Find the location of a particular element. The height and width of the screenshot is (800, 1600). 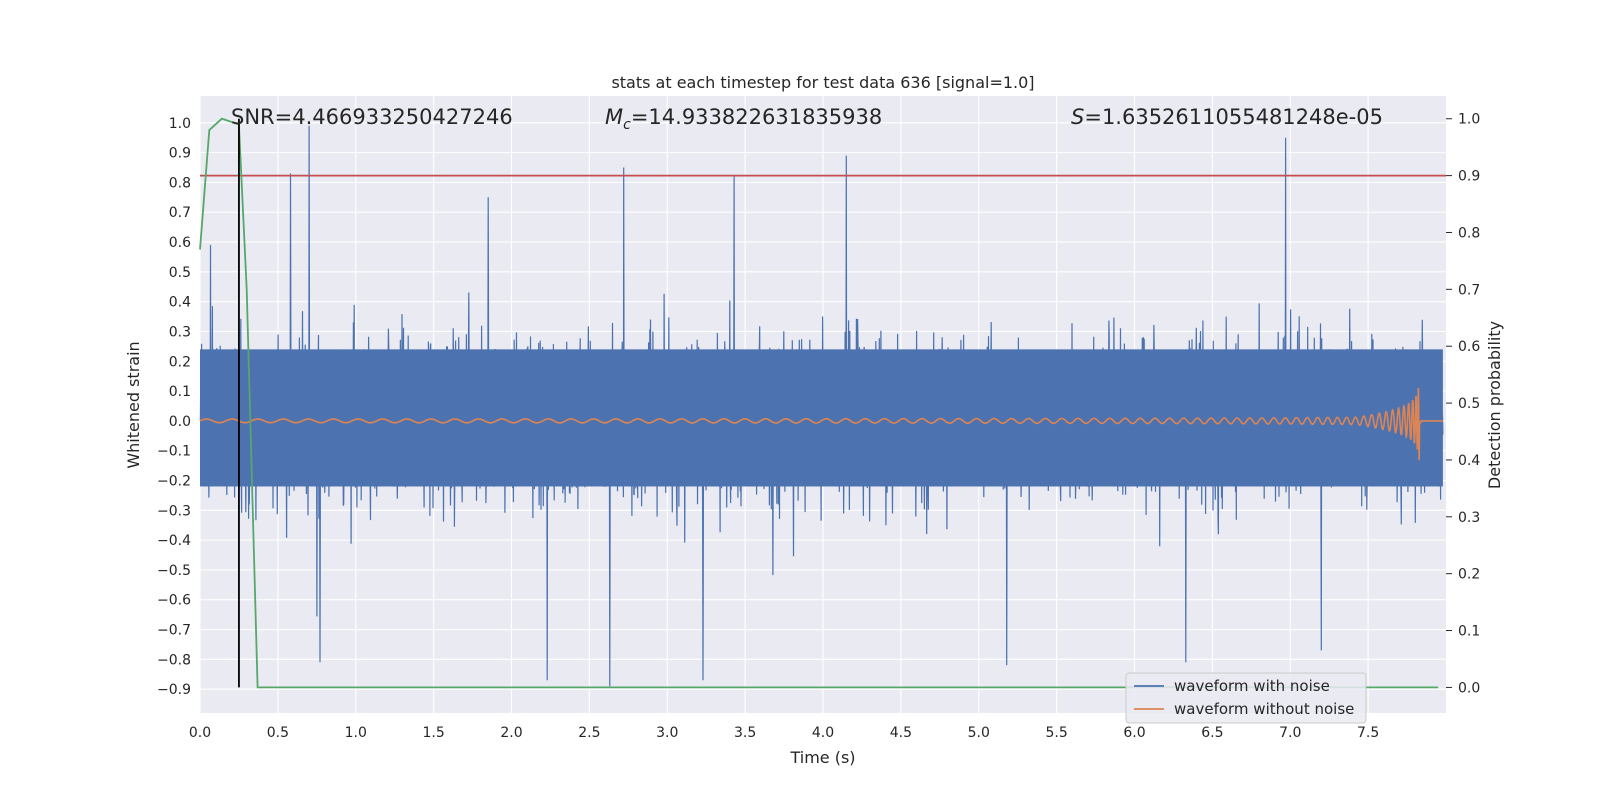

x-tick-label: 5.5 is located at coordinates (1056, 733).